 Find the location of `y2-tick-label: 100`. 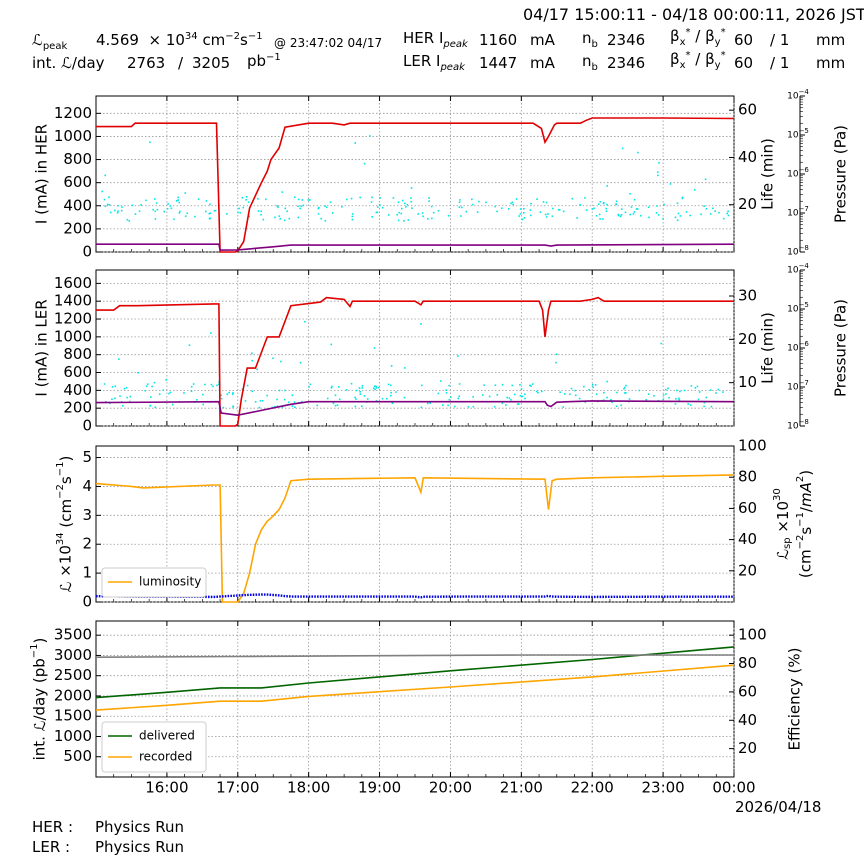

y2-tick-label: 100 is located at coordinates (752, 446).